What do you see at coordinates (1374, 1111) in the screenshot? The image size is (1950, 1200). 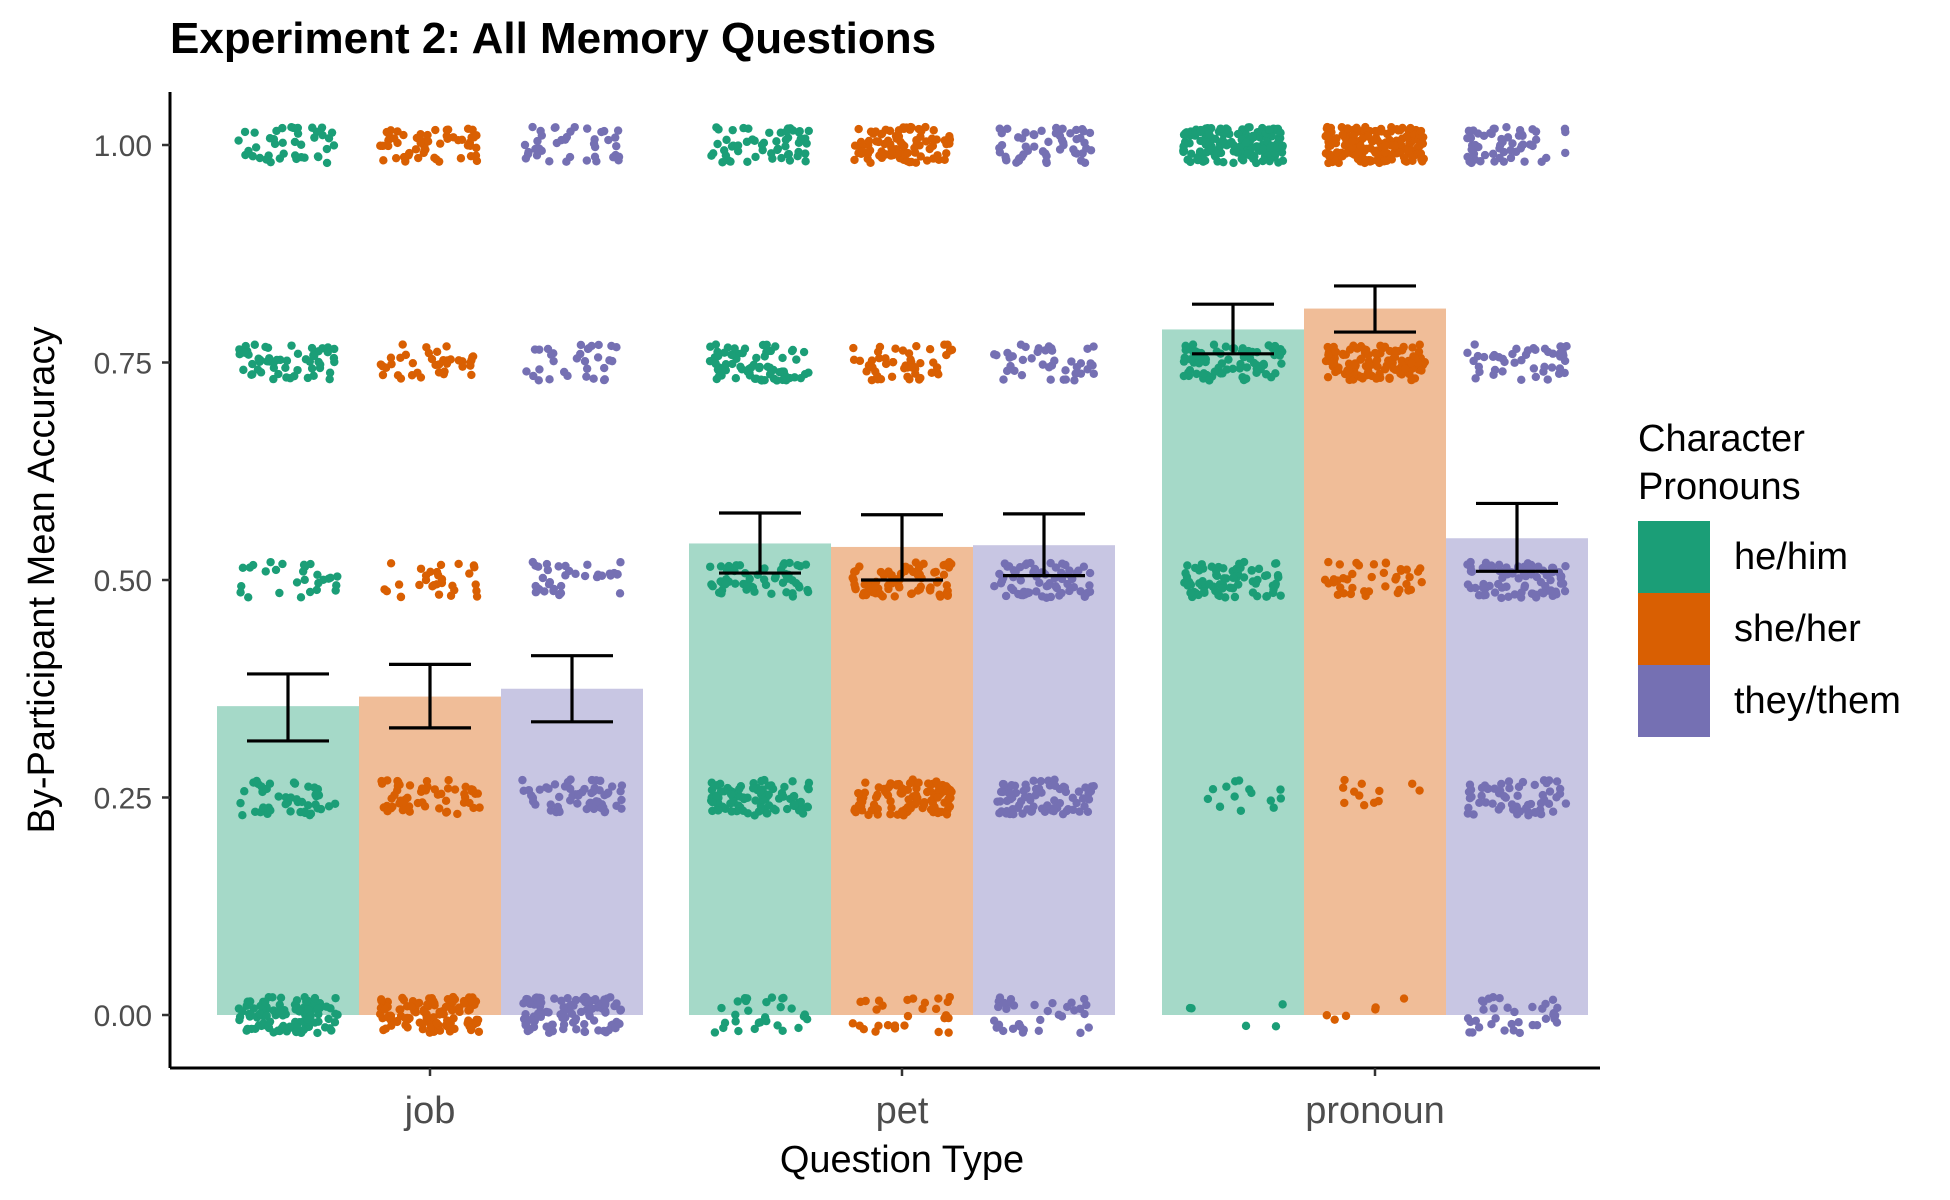 I see `x-tick-label: pronoun` at bounding box center [1374, 1111].